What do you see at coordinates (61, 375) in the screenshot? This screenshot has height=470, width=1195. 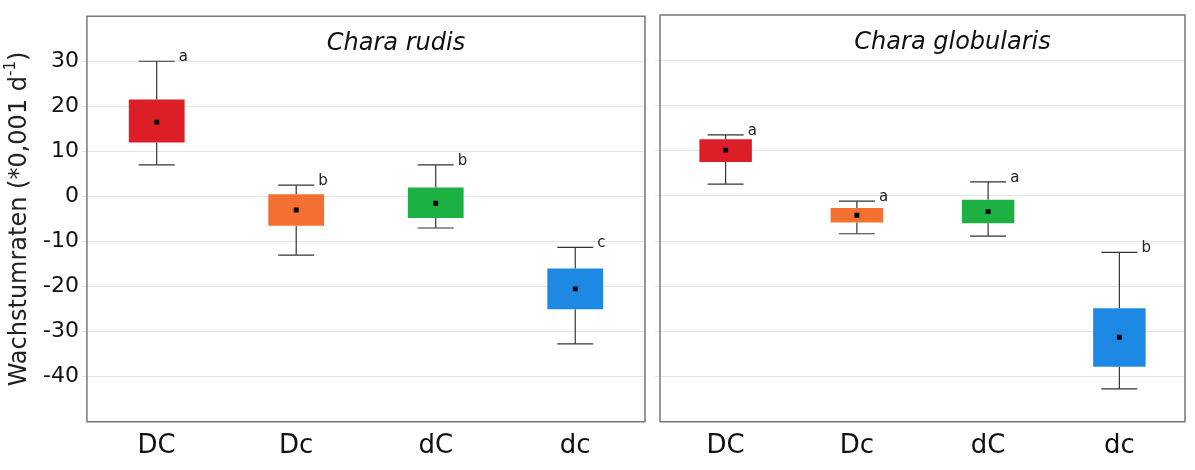 I see `y-tick-label: -40` at bounding box center [61, 375].